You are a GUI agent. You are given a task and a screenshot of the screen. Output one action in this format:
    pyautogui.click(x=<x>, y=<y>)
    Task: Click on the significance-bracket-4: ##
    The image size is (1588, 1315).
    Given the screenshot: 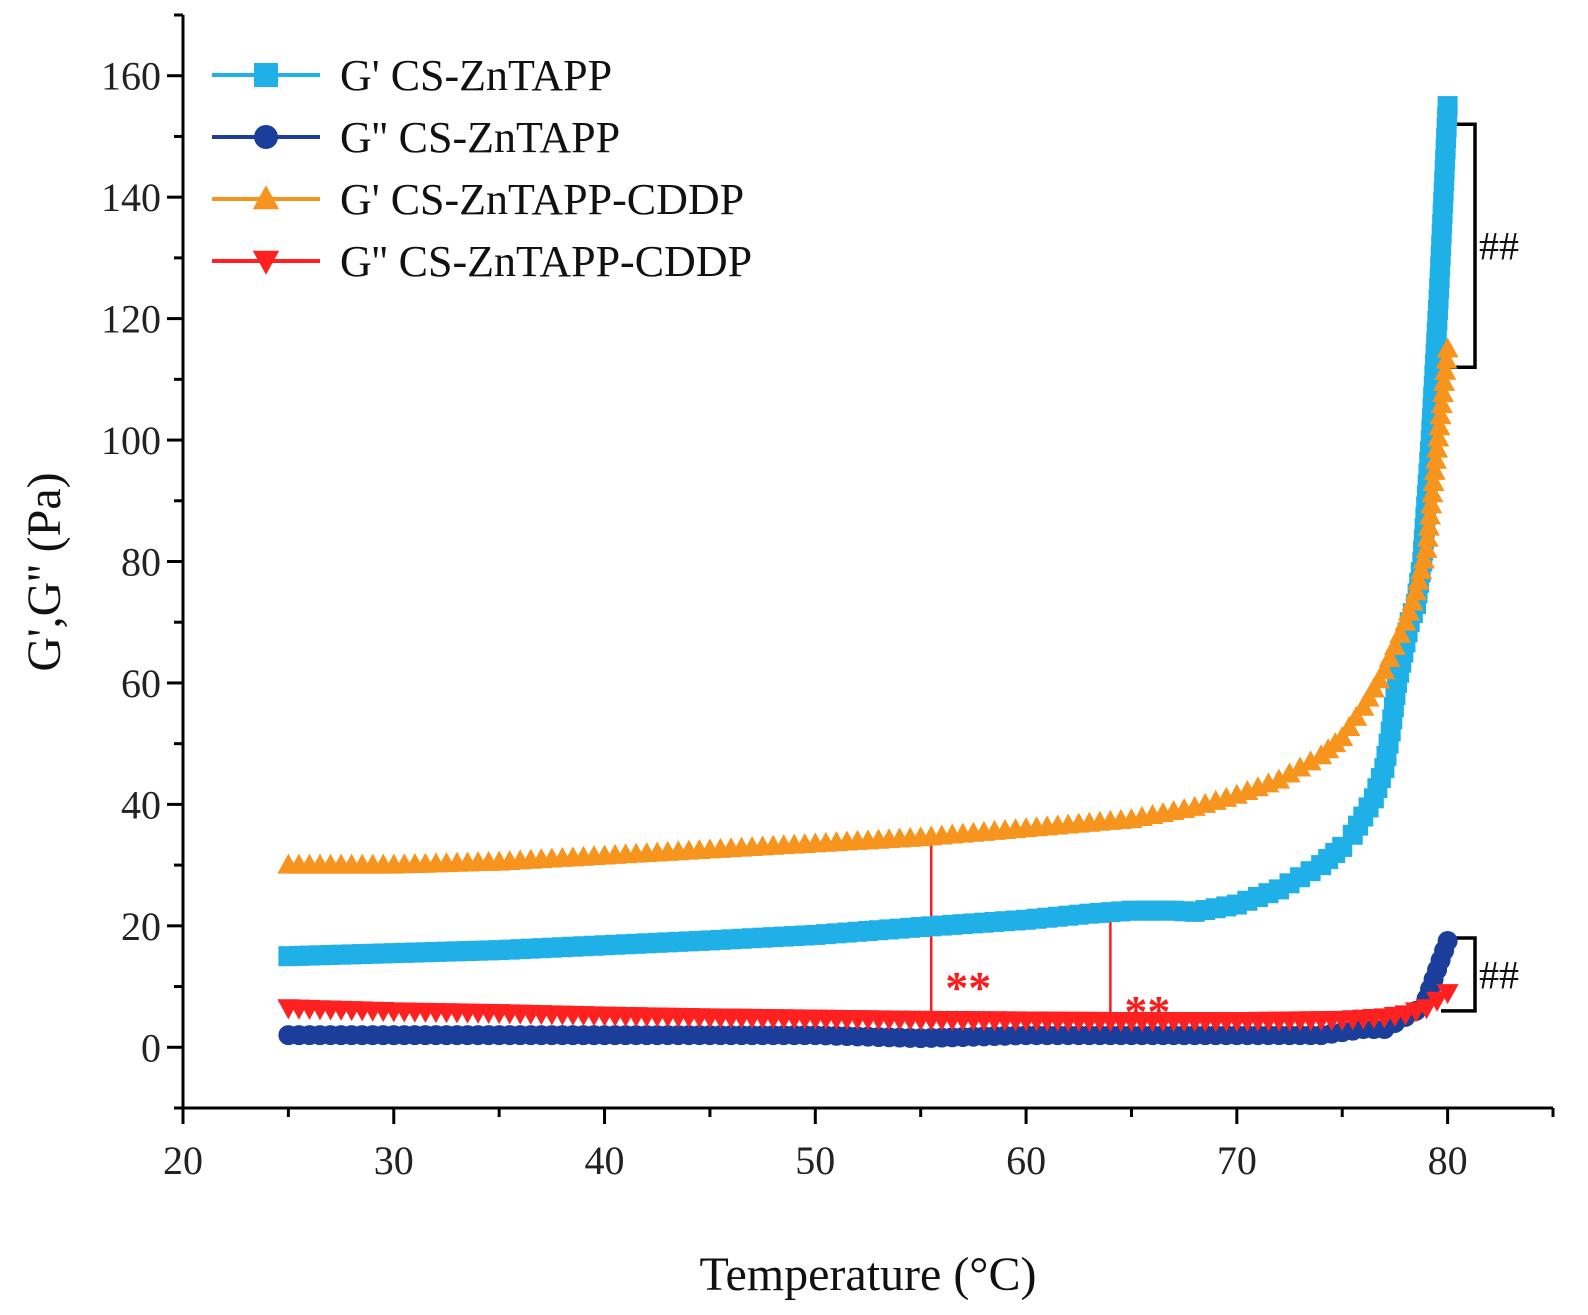 What is the action you would take?
    pyautogui.click(x=1480, y=974)
    